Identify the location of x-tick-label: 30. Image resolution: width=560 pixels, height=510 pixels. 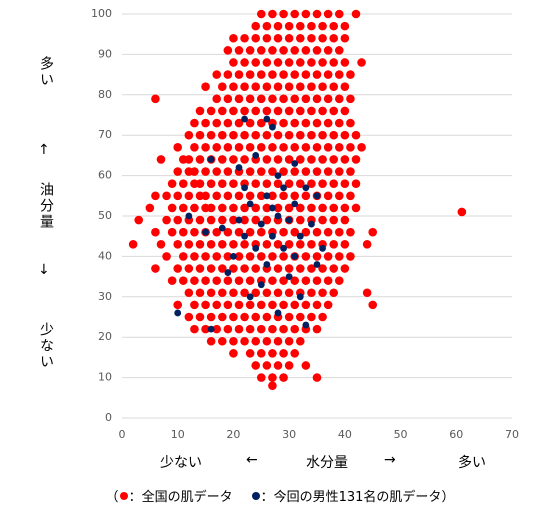
(289, 434).